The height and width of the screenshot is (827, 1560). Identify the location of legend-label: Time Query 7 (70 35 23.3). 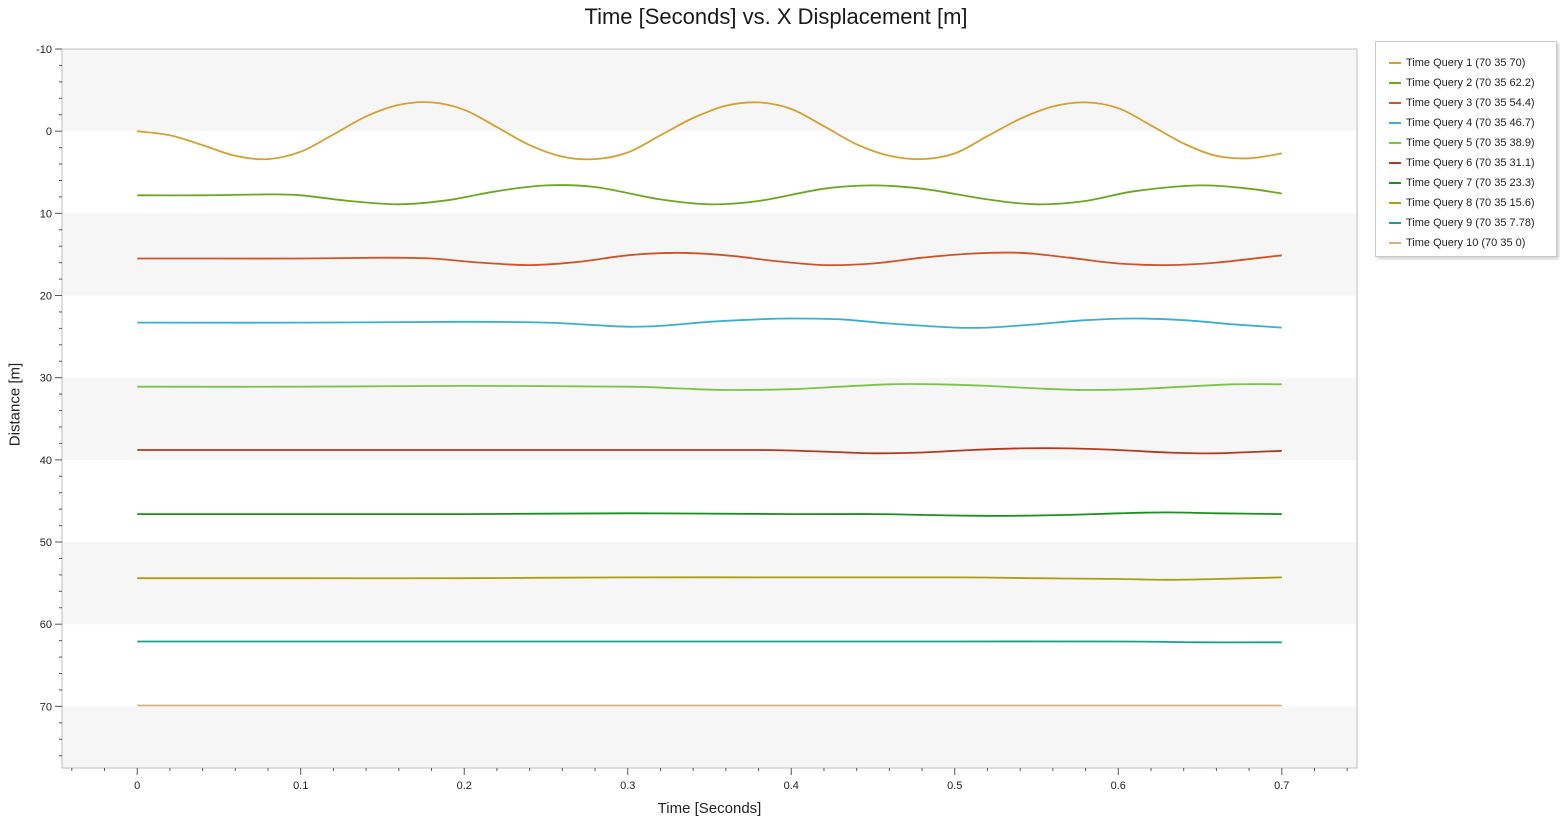
(1470, 183).